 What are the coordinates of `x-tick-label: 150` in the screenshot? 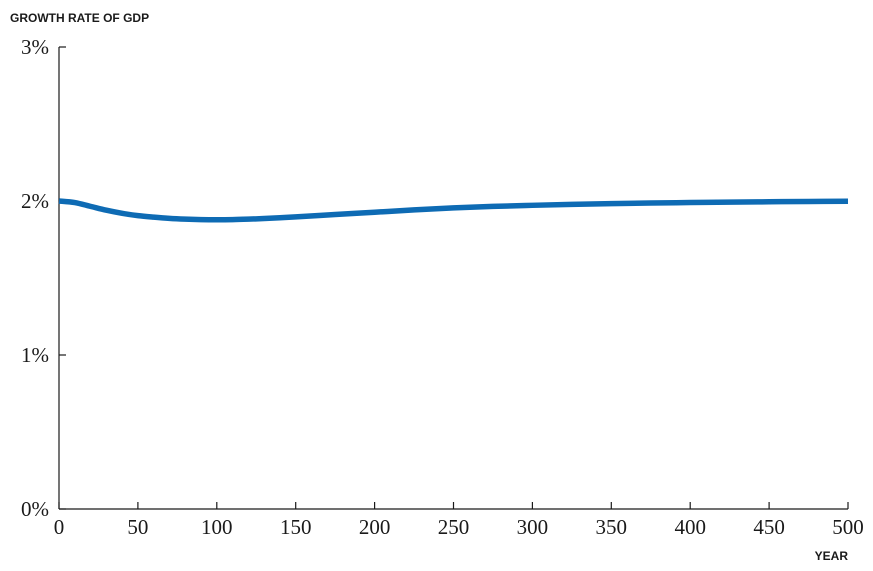 It's located at (296, 527).